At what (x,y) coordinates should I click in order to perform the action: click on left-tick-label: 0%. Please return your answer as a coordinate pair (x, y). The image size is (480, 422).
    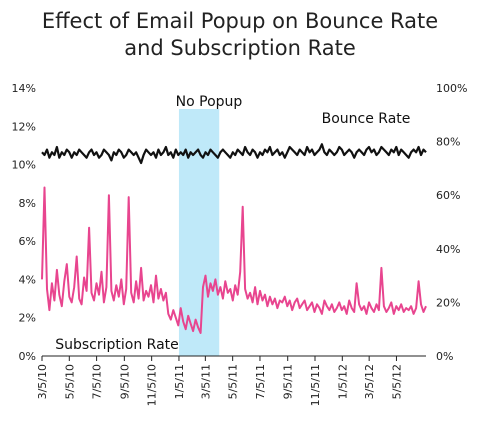
    Looking at the image, I should click on (27, 356).